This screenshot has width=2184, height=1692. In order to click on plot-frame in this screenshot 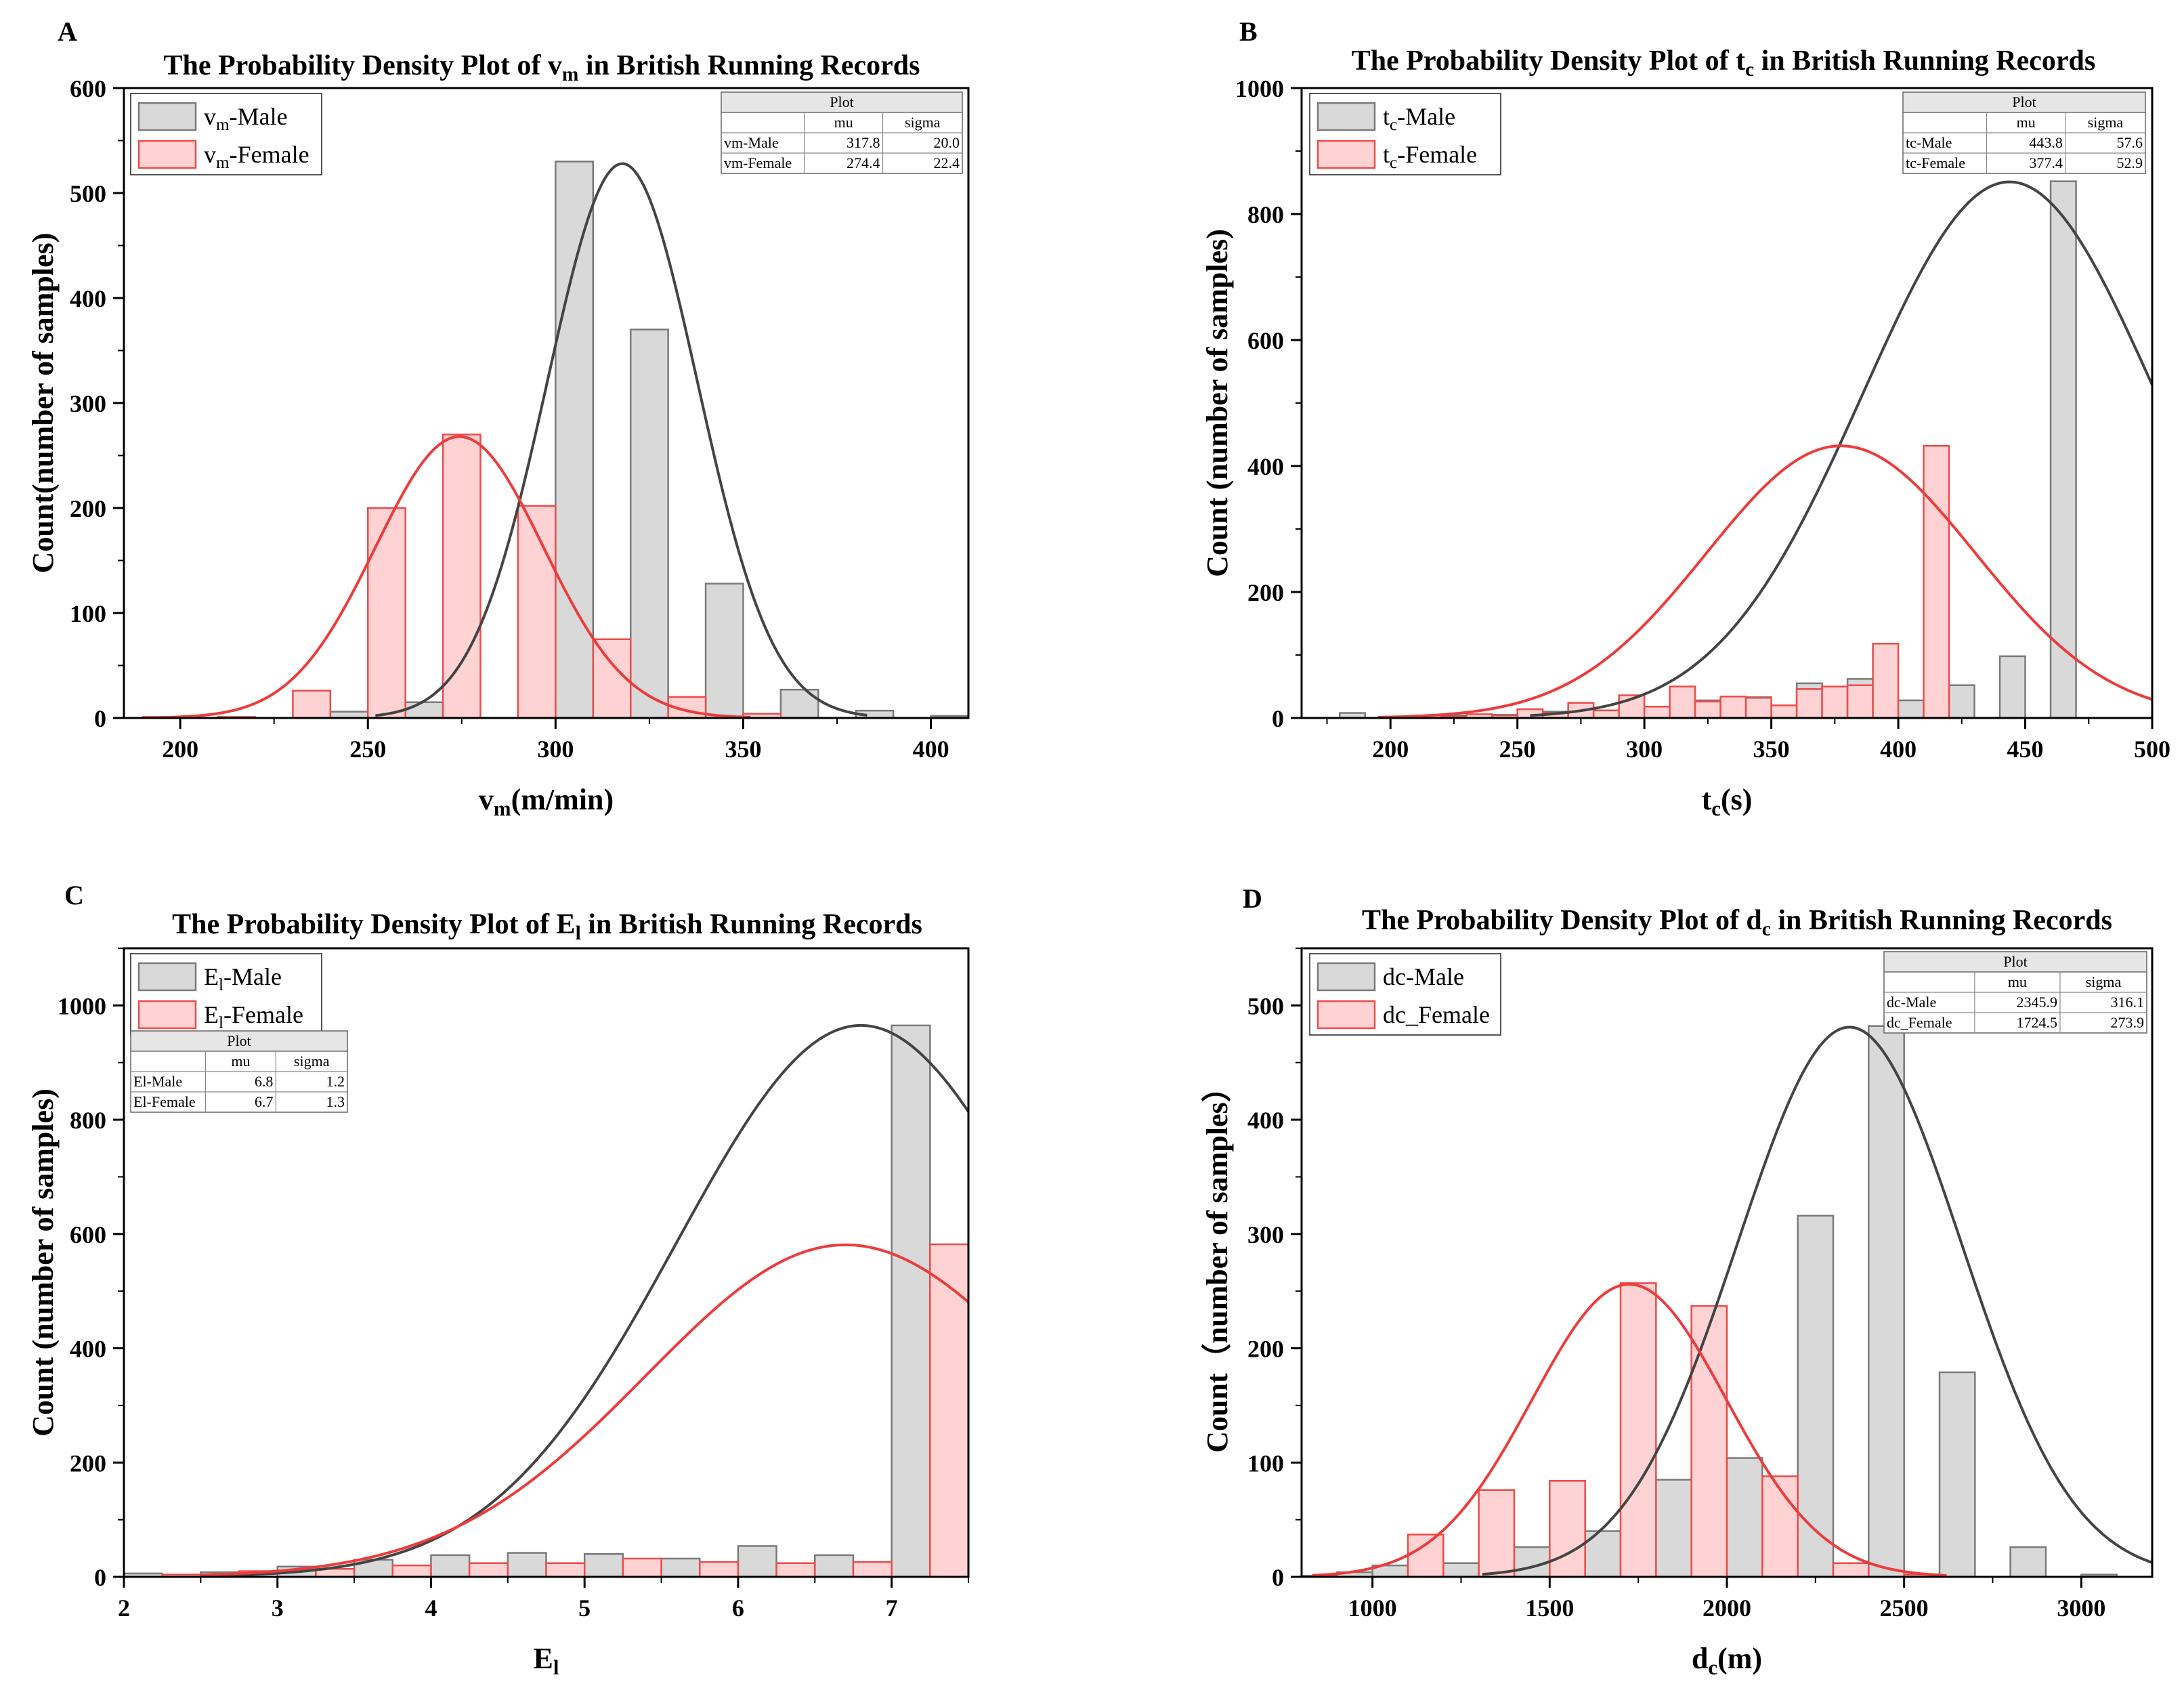, I will do `click(546, 1262)`.